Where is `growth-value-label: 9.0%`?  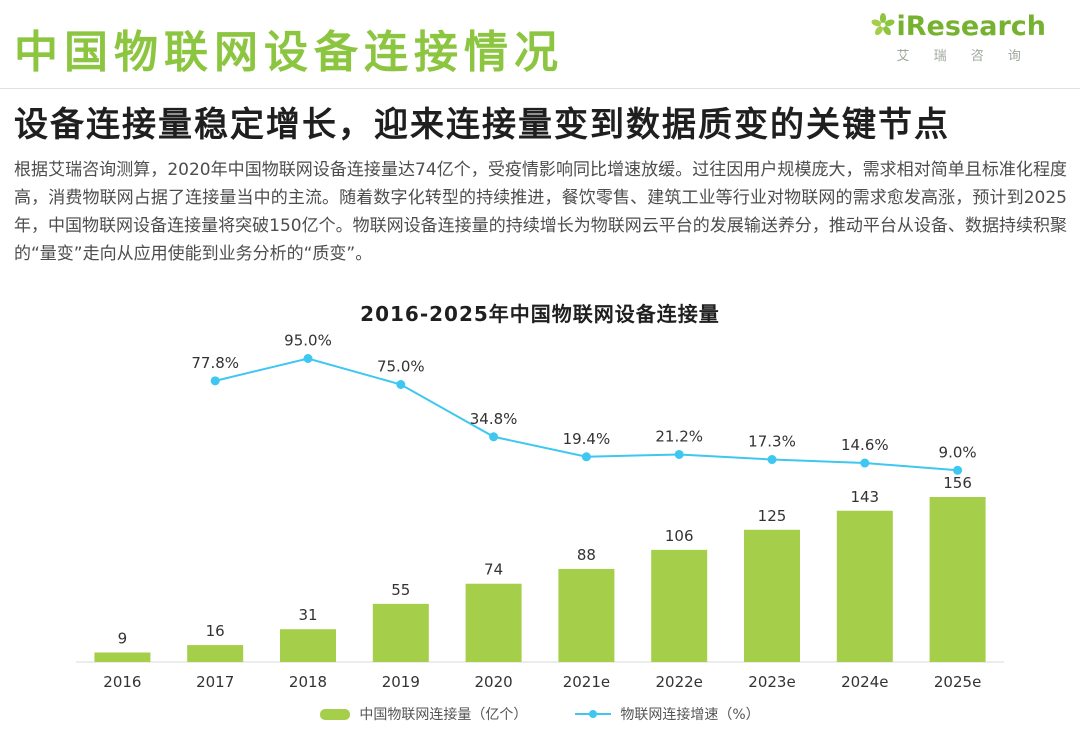
growth-value-label: 9.0% is located at coordinates (958, 452).